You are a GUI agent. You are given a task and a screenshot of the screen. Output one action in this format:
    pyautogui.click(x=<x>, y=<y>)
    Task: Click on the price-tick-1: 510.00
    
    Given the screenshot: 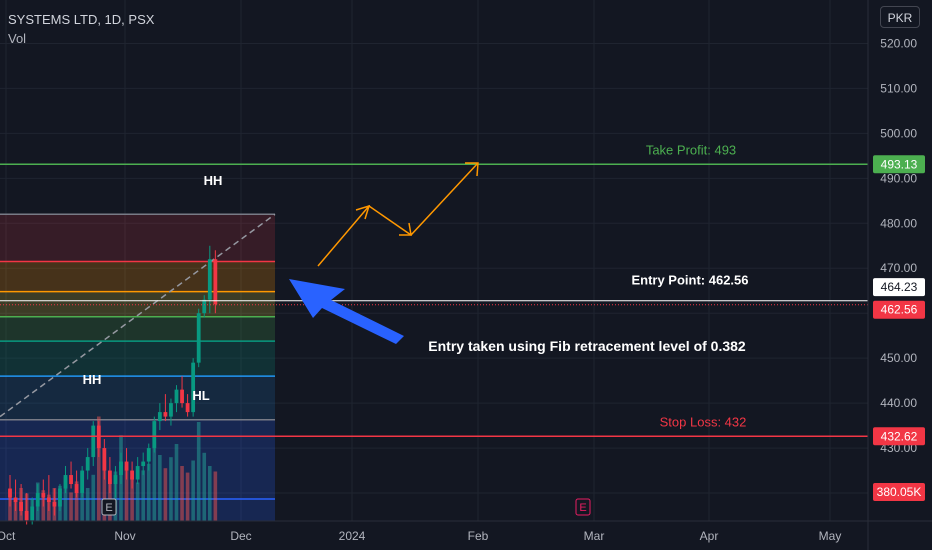 What is the action you would take?
    pyautogui.click(x=898, y=88)
    